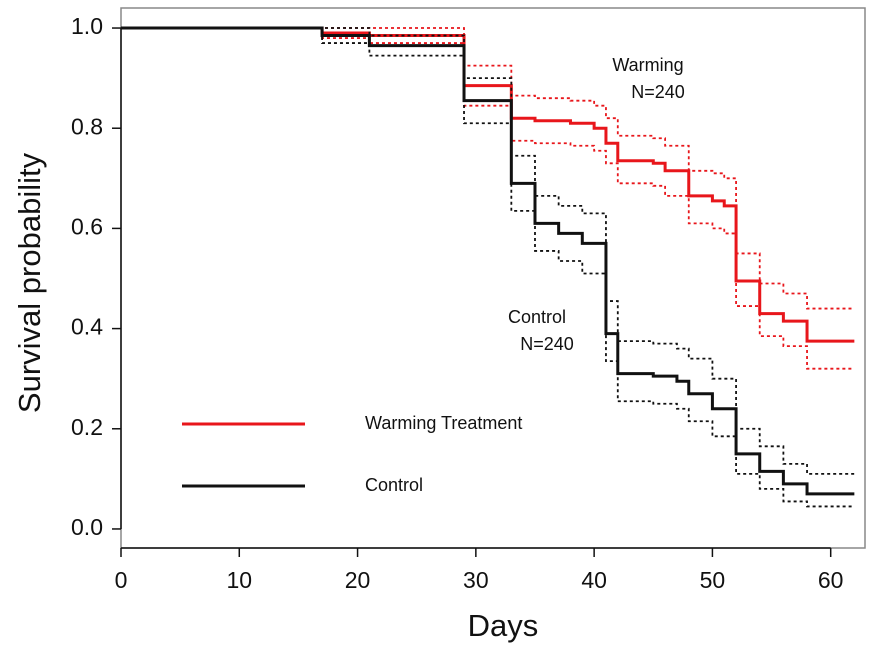  What do you see at coordinates (87, 327) in the screenshot?
I see `y-tick-label: 0.4` at bounding box center [87, 327].